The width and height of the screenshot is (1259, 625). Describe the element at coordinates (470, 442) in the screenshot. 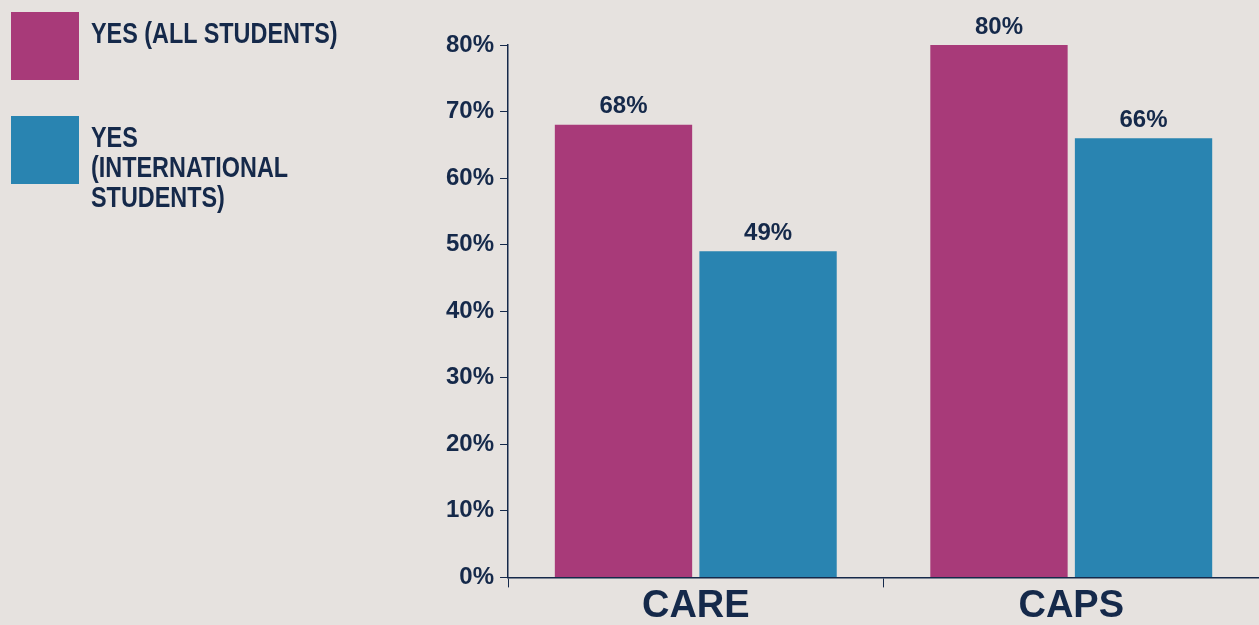

I see `y-tick-label: 20%` at that location.